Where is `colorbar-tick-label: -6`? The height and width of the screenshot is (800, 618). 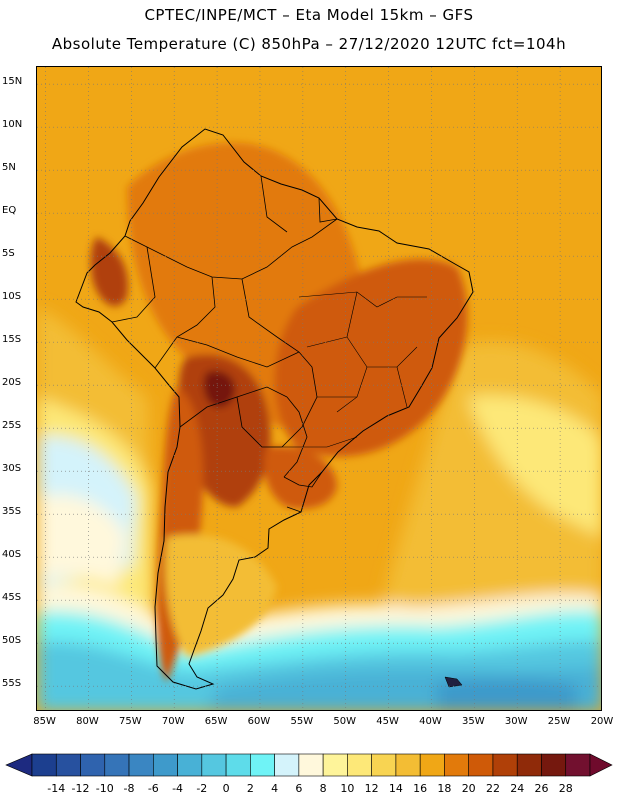 colorbar-tick-label: -6 is located at coordinates (153, 788).